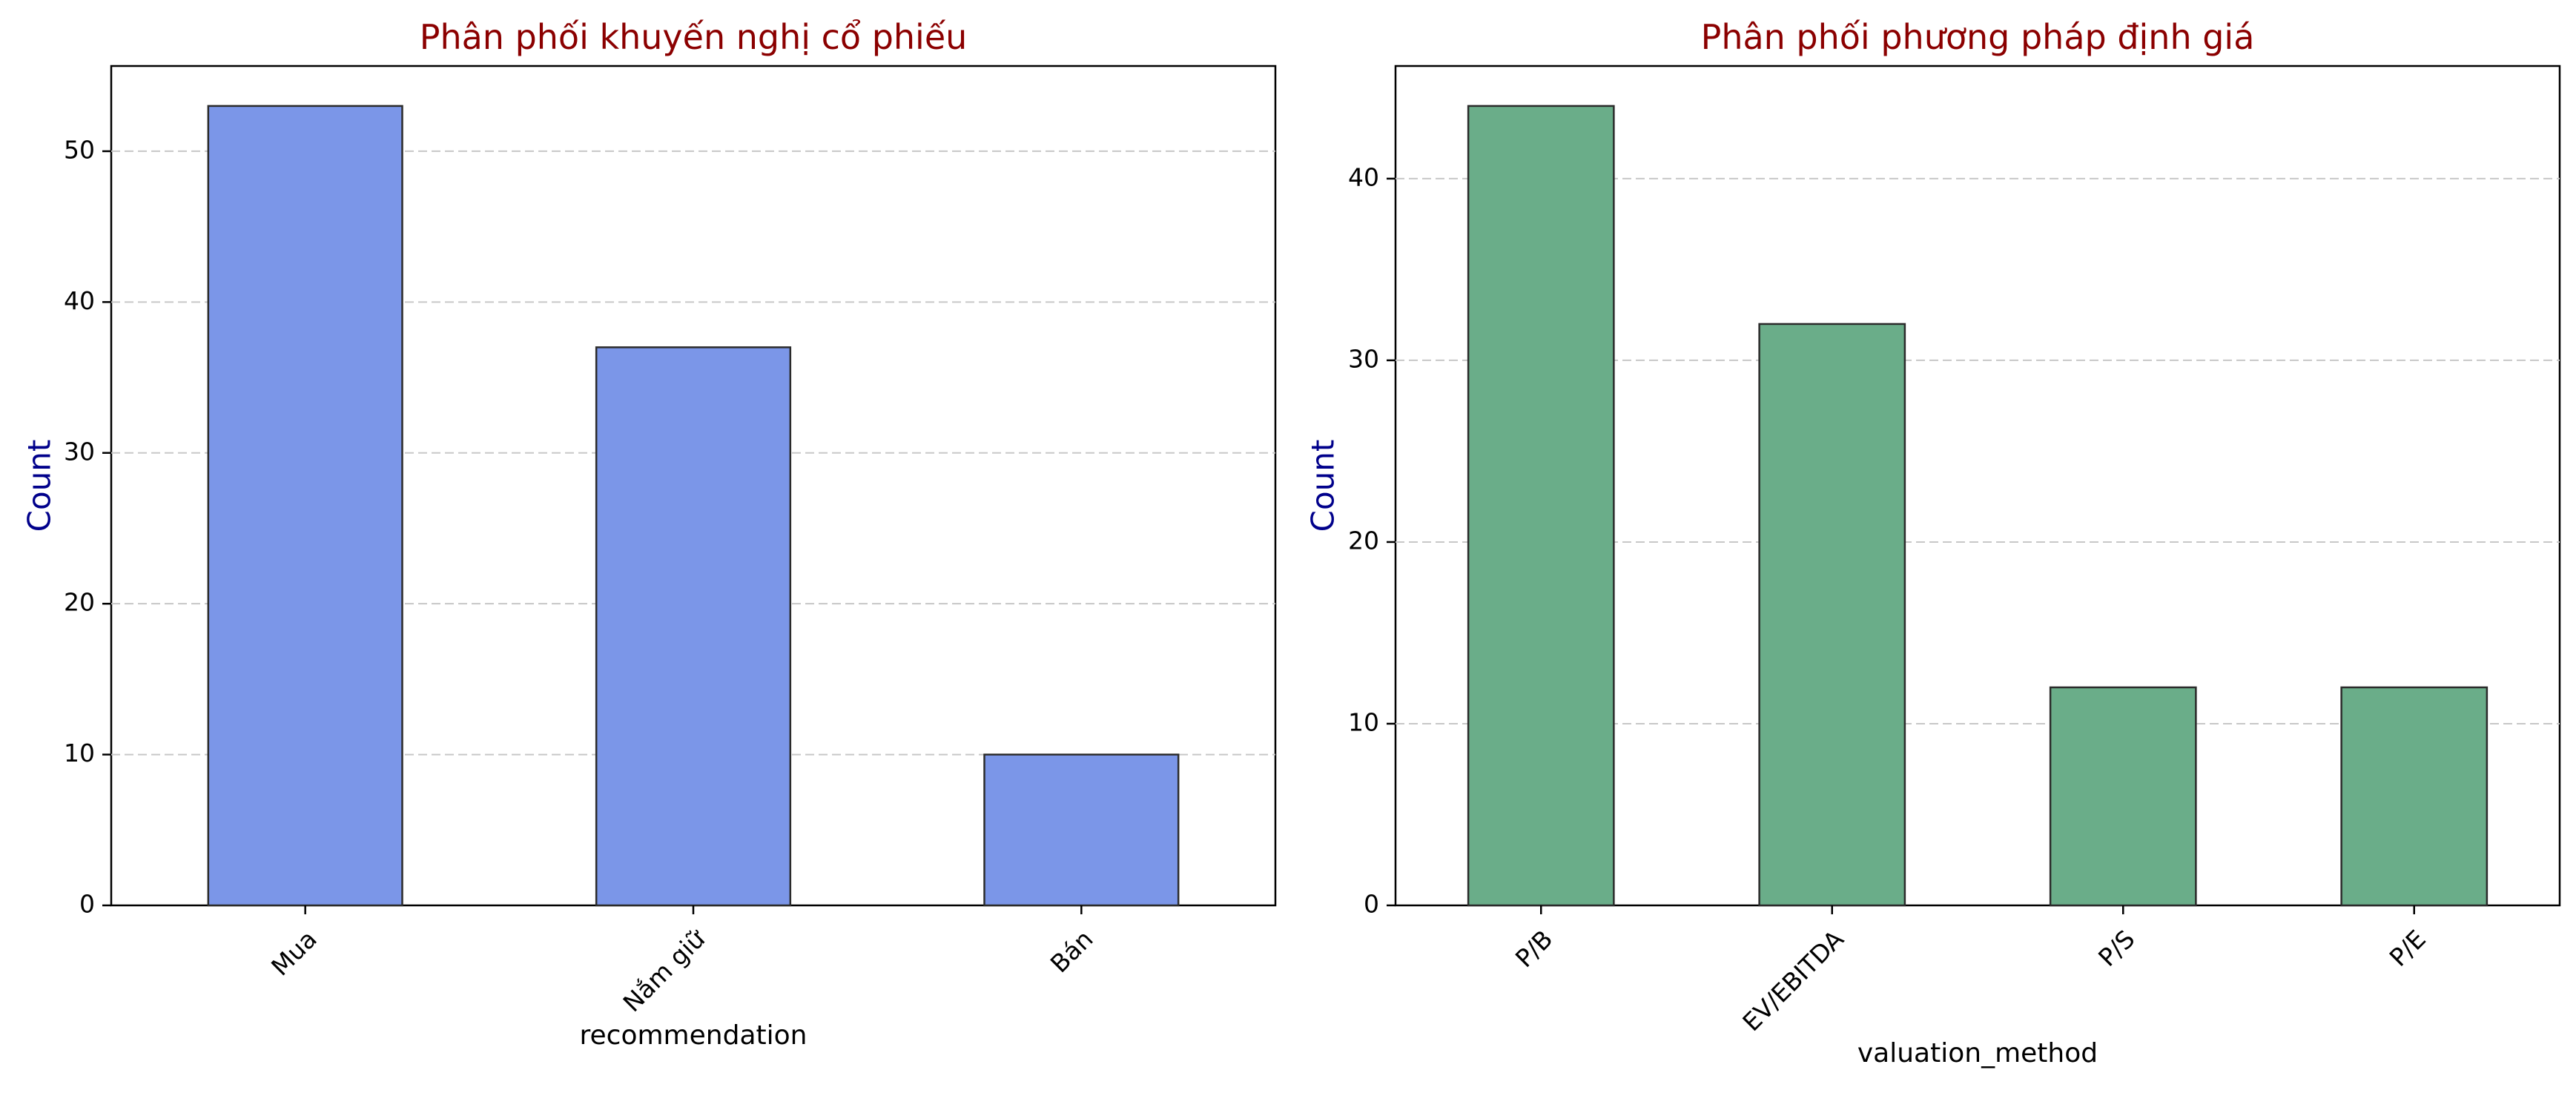  Describe the element at coordinates (694, 37) in the screenshot. I see `chart-title: Phân phối khuyến nghị cổ phiếu` at that location.